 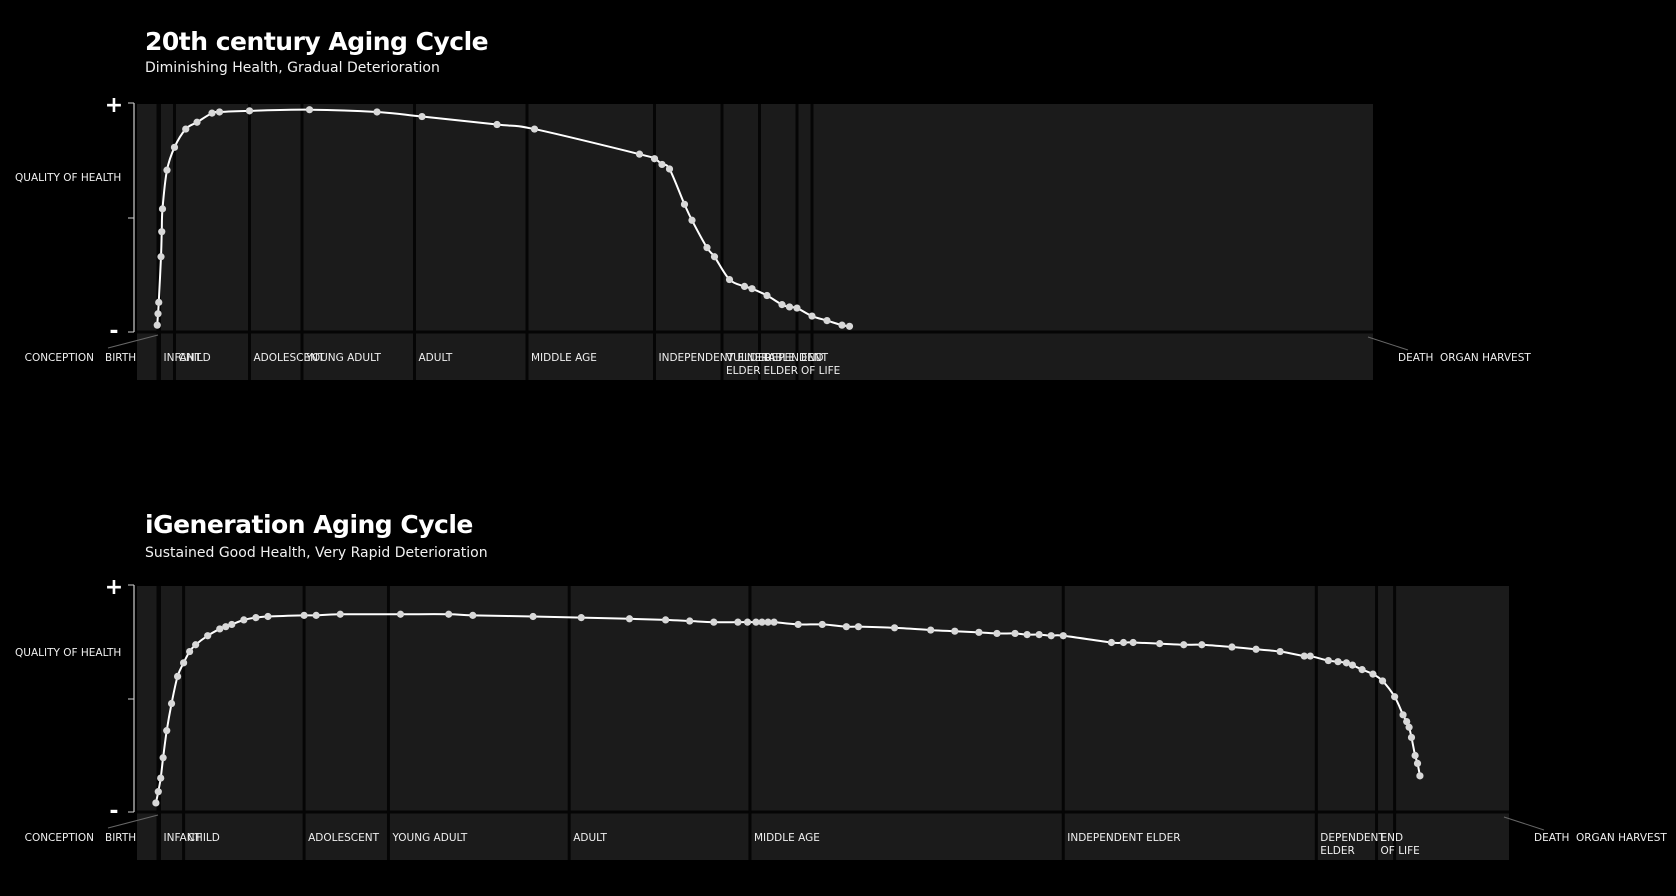 I want to click on death-leader-line, so click(x=1524, y=823).